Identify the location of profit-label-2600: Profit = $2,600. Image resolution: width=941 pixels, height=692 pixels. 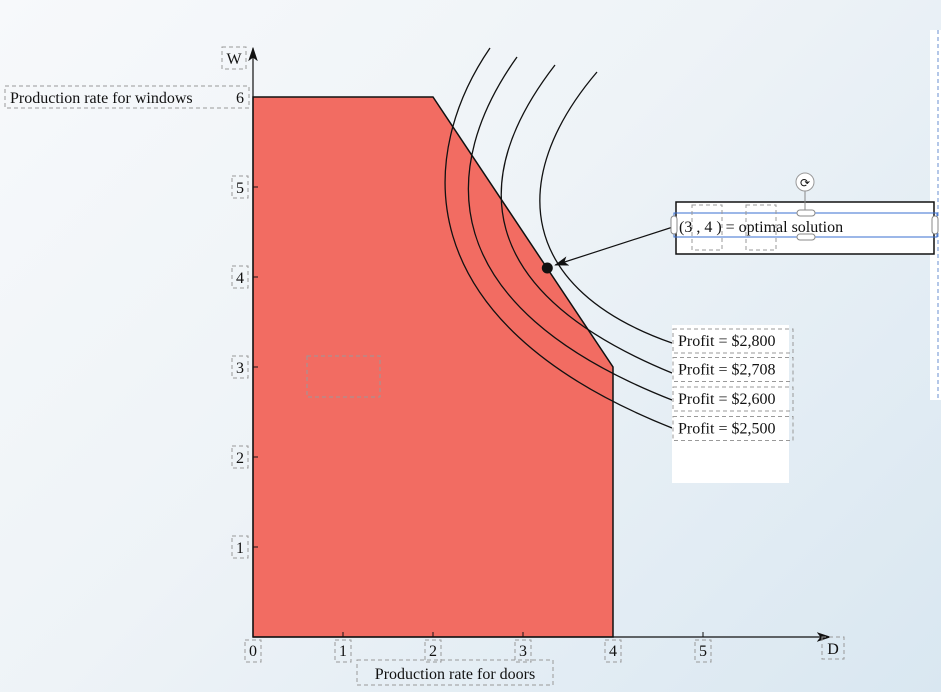
(726, 399).